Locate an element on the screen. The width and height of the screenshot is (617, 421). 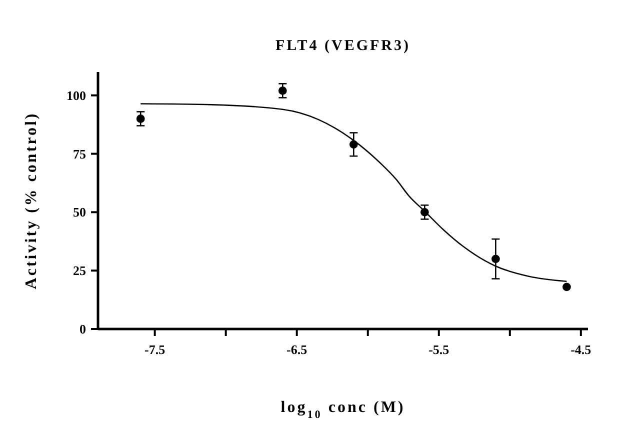
y-tick-label: 25 is located at coordinates (79, 270).